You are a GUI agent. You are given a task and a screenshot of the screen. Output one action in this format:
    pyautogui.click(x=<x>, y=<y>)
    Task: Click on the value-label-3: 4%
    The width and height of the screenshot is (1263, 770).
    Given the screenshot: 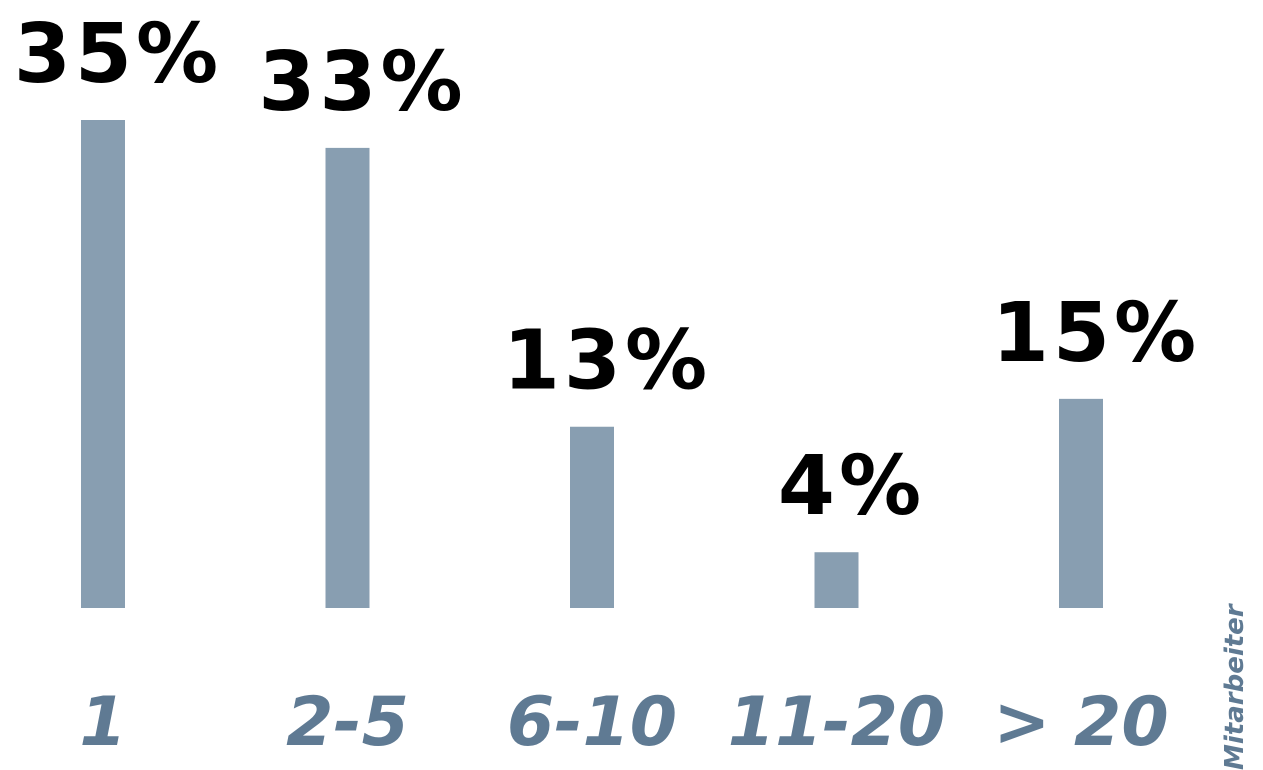 What is the action you would take?
    pyautogui.click(x=851, y=486)
    